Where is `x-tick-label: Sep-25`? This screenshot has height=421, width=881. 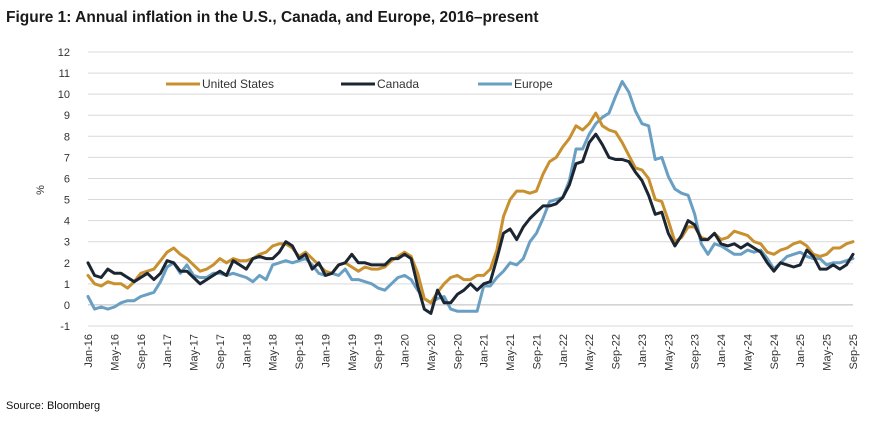 x-tick-label: Sep-25 is located at coordinates (854, 351).